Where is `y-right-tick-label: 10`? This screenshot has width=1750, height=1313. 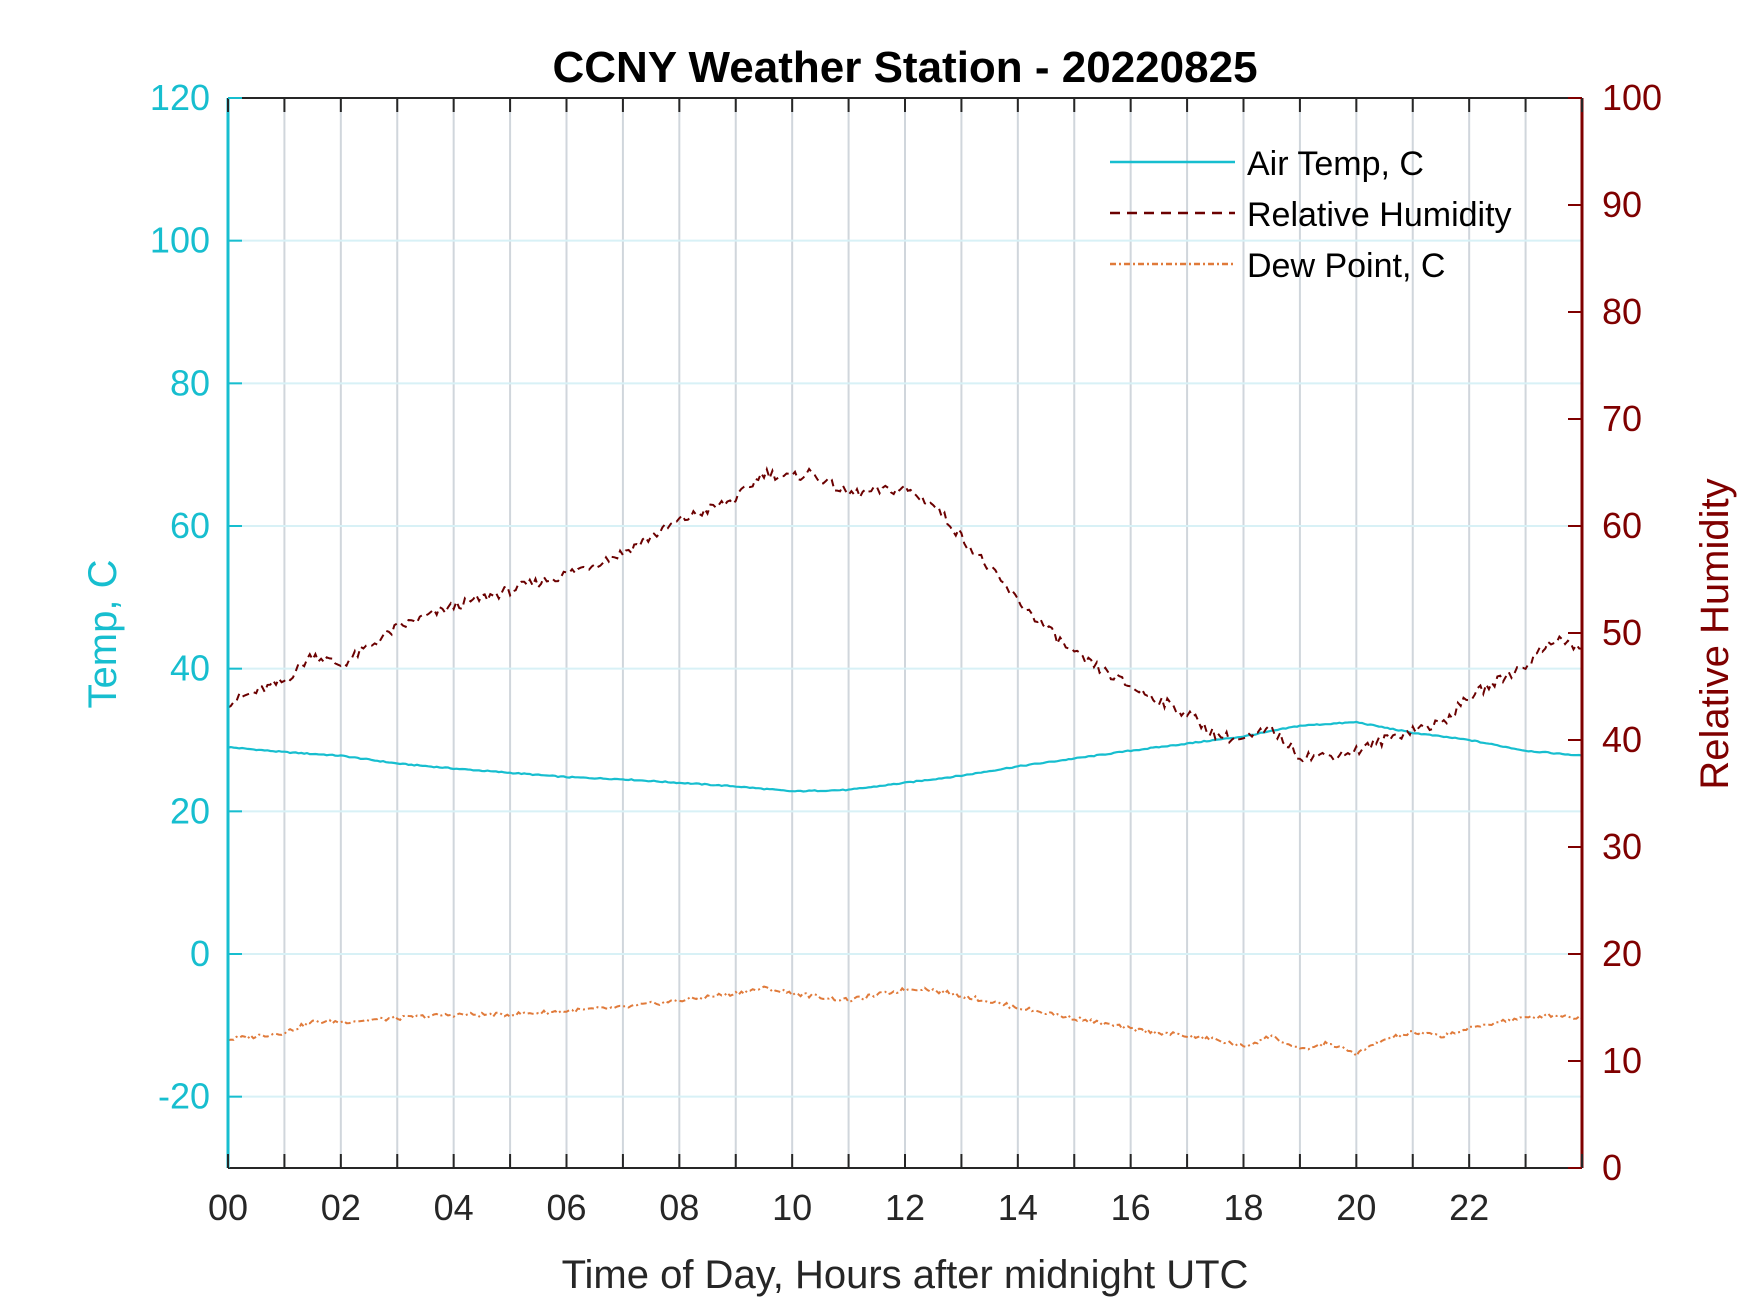 y-right-tick-label: 10 is located at coordinates (1622, 1060).